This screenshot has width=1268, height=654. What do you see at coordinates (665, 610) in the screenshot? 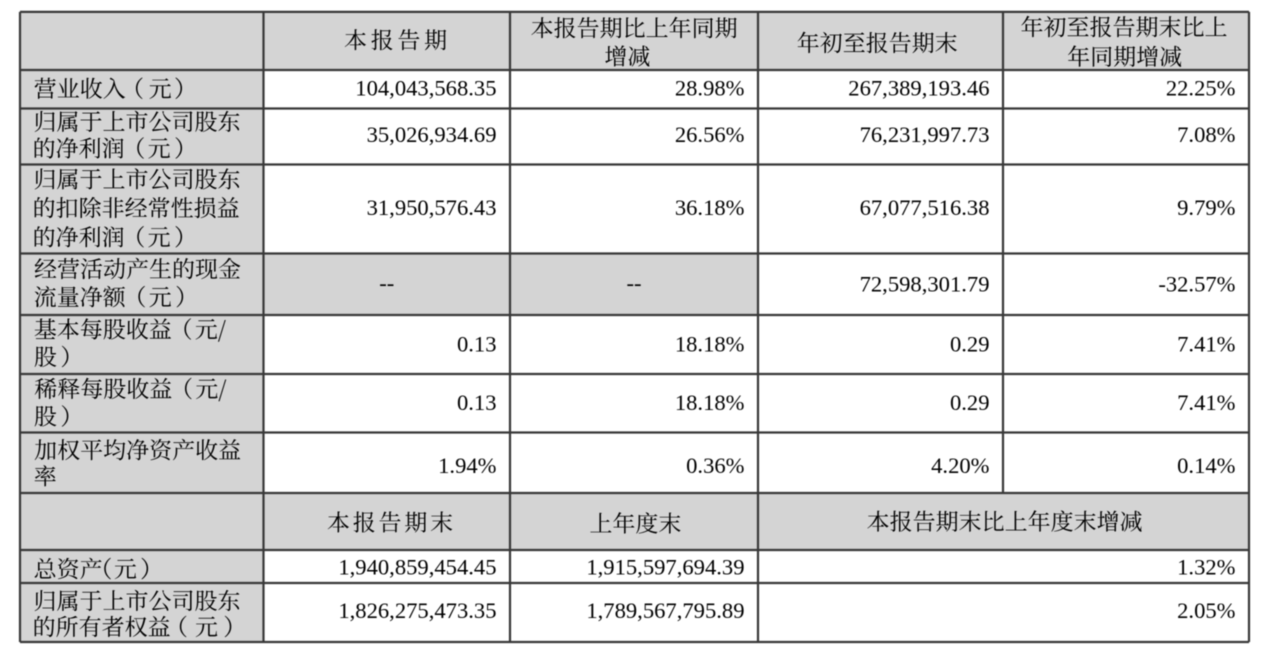
I see `svg-text: 1,789,567,795.89` at bounding box center [665, 610].